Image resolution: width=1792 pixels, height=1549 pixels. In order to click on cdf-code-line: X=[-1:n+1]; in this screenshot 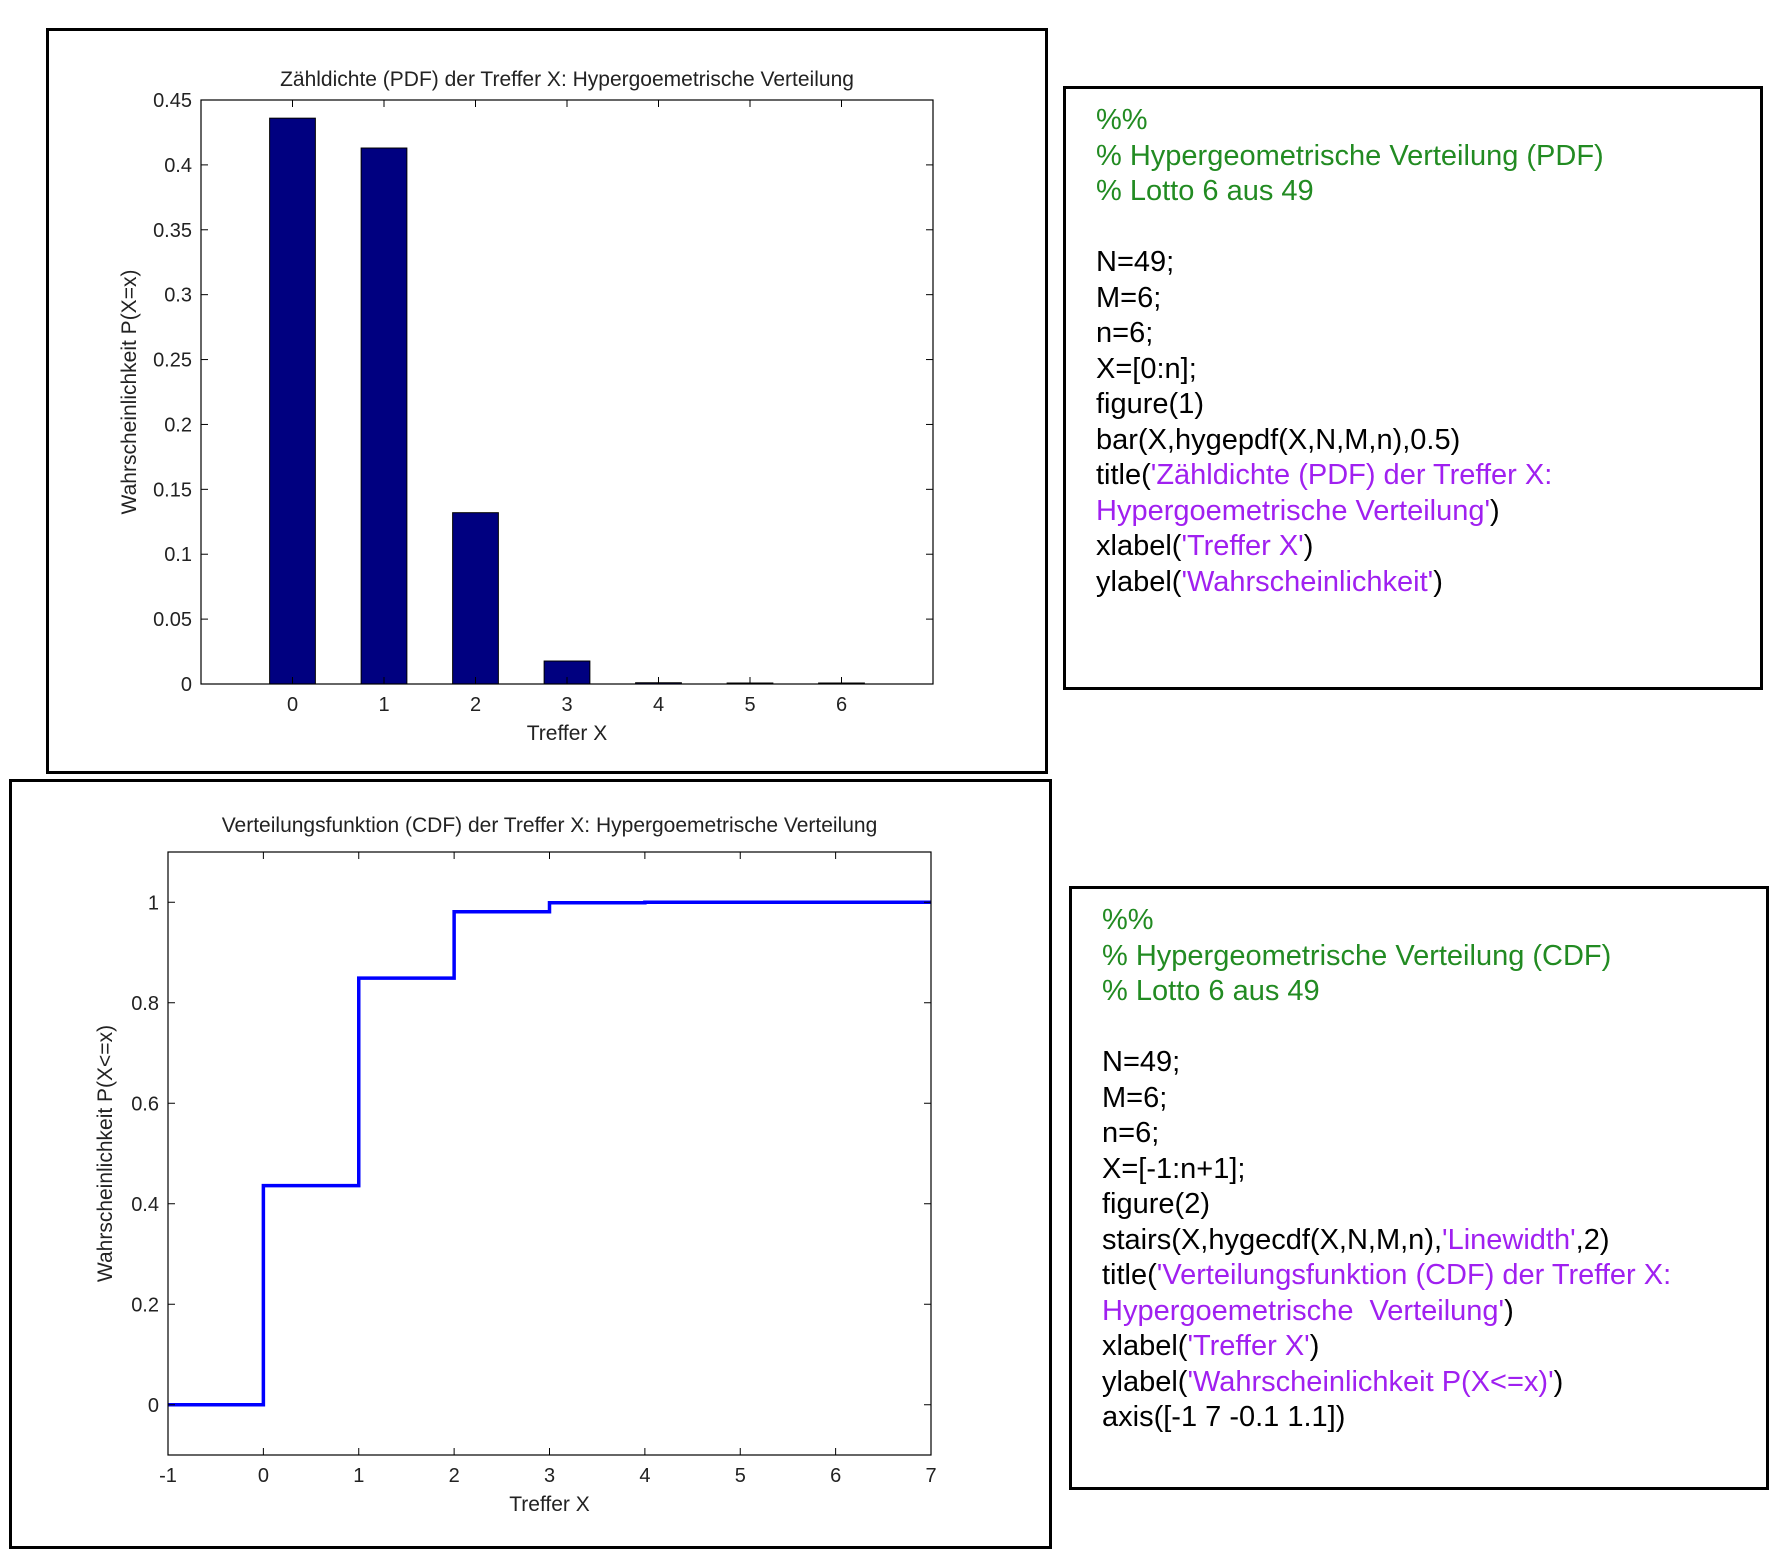, I will do `click(1386, 1170)`.